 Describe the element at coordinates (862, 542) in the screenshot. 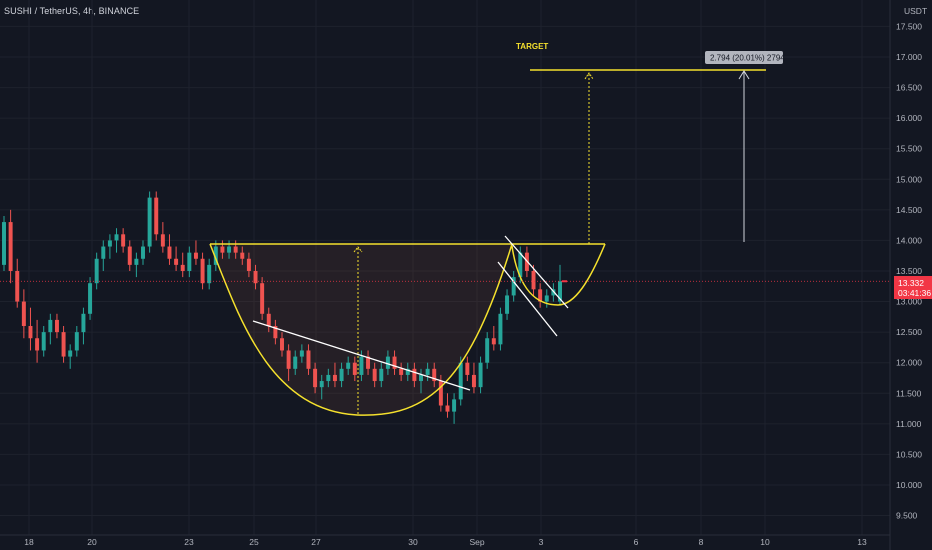

I see `x-tick-label: 13` at that location.